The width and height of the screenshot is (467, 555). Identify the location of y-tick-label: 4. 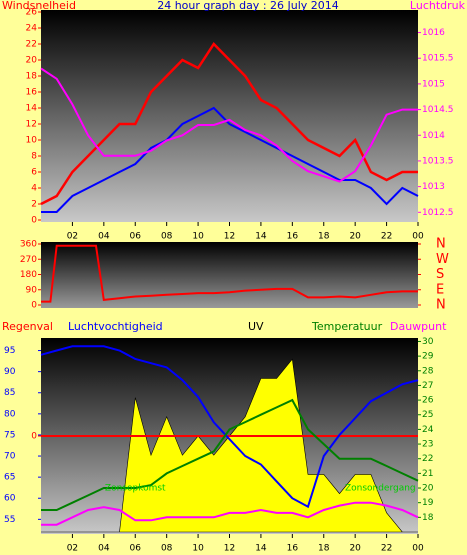
(34, 189).